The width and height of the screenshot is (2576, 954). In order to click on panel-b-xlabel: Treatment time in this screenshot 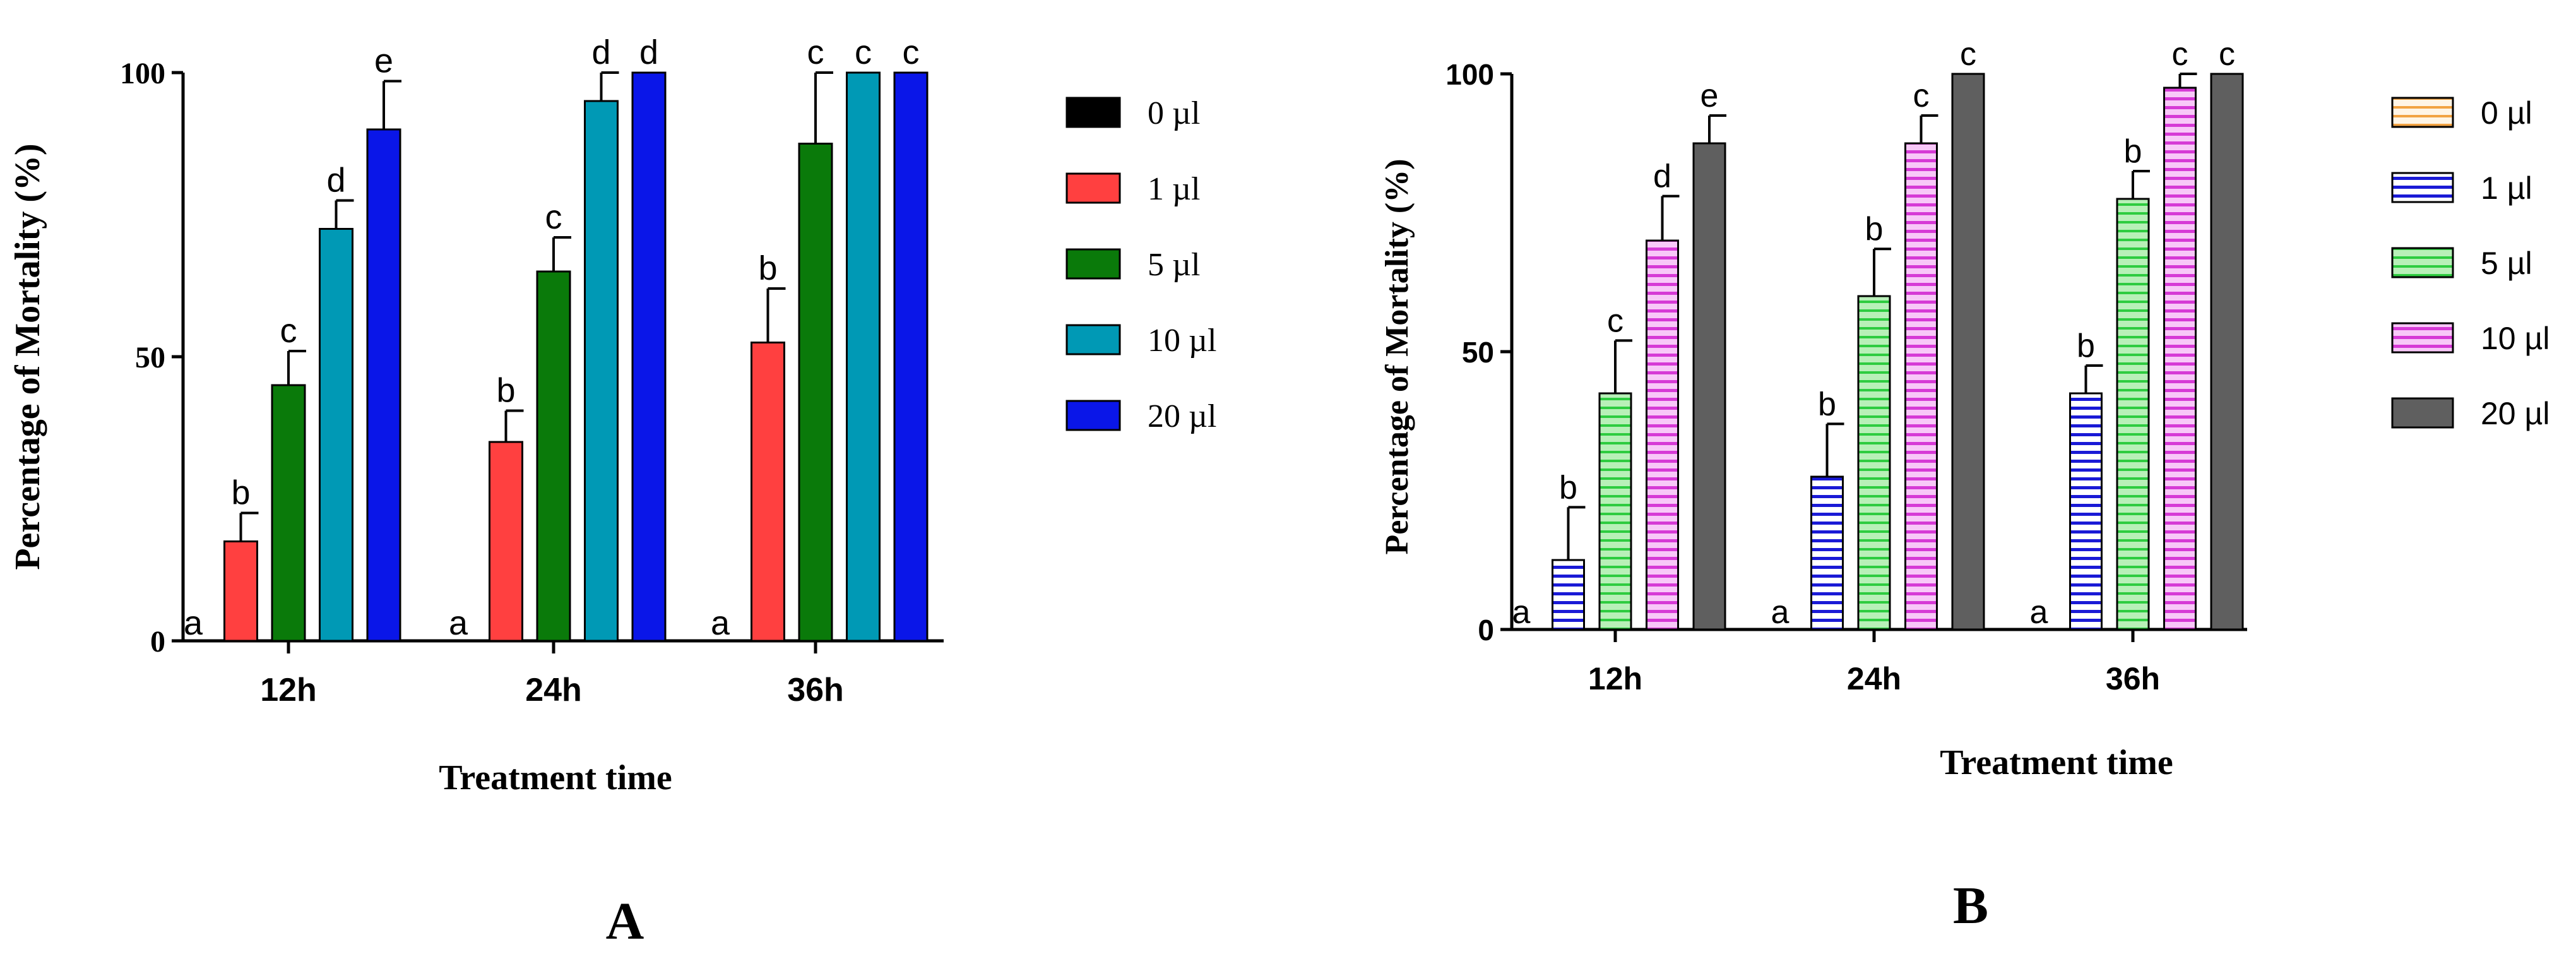, I will do `click(2056, 762)`.